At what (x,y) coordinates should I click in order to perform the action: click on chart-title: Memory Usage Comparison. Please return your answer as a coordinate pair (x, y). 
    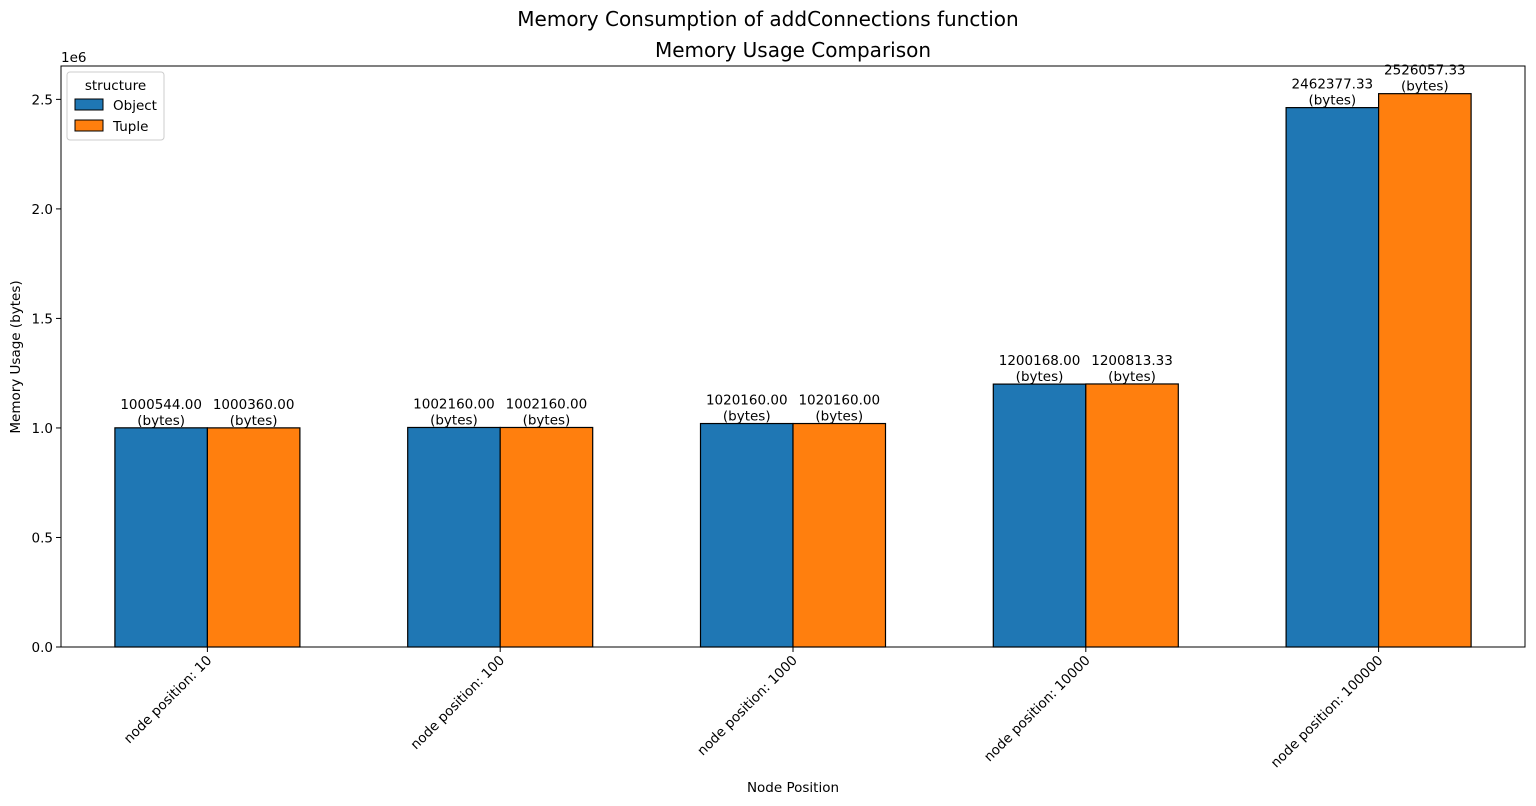
    Looking at the image, I should click on (793, 50).